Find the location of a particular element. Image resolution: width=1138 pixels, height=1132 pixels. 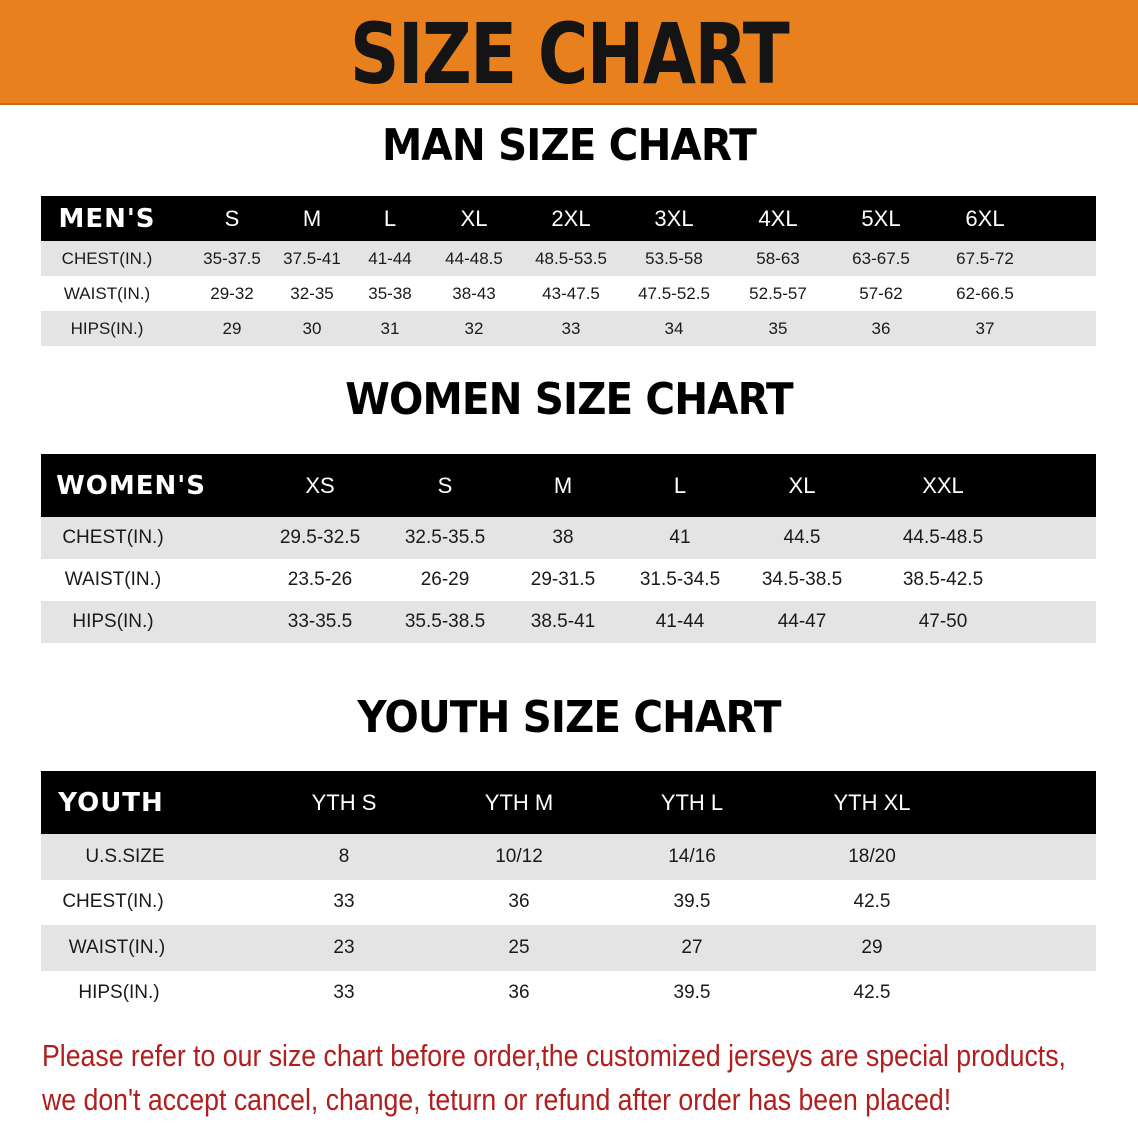

men-header-label: MEN'S is located at coordinates (107, 218).